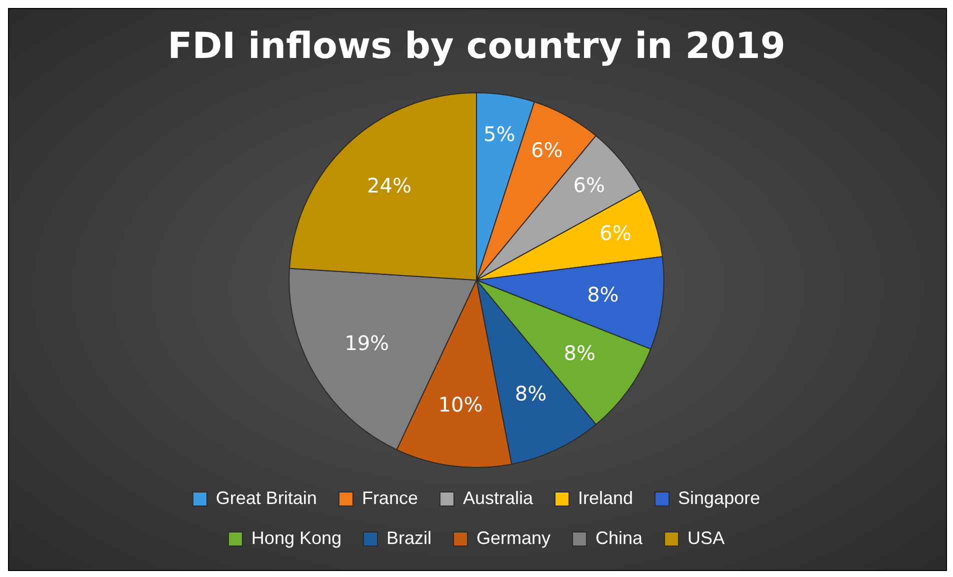 This screenshot has height=577, width=953. Describe the element at coordinates (477, 46) in the screenshot. I see `chart-title: FDI inflows by country in 2019` at that location.